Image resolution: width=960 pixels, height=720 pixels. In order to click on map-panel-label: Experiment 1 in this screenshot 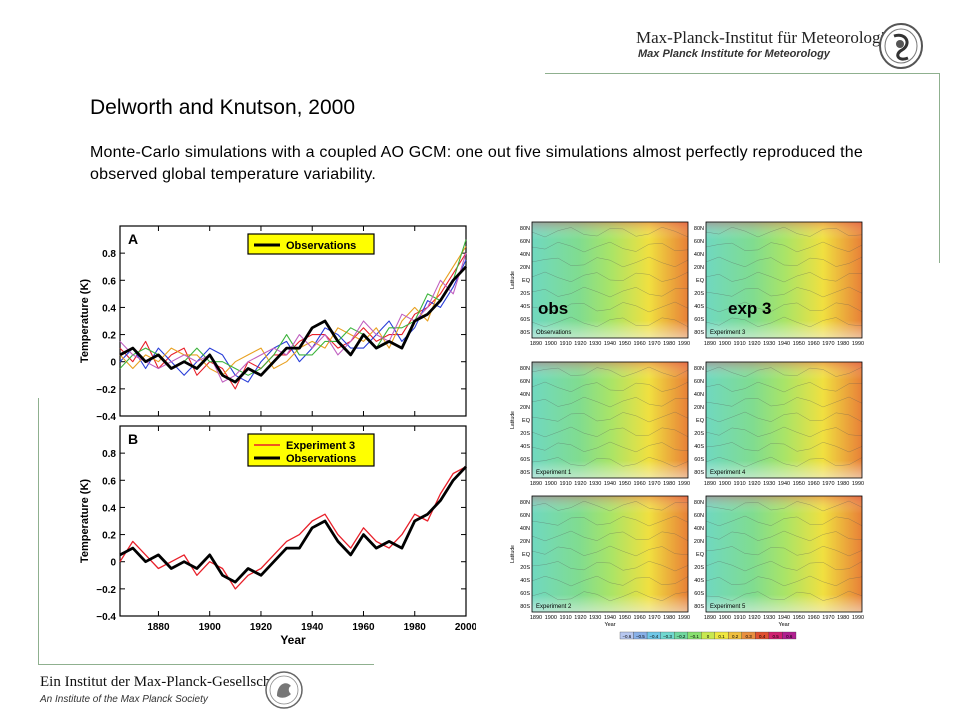, I will do `click(554, 473)`.